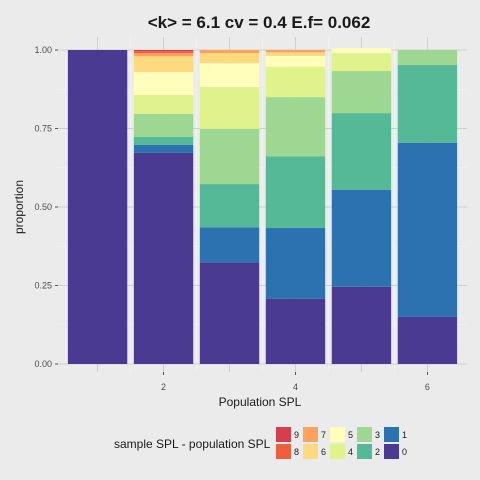  What do you see at coordinates (43, 207) in the screenshot?
I see `y-tick-label: 0.50` at bounding box center [43, 207].